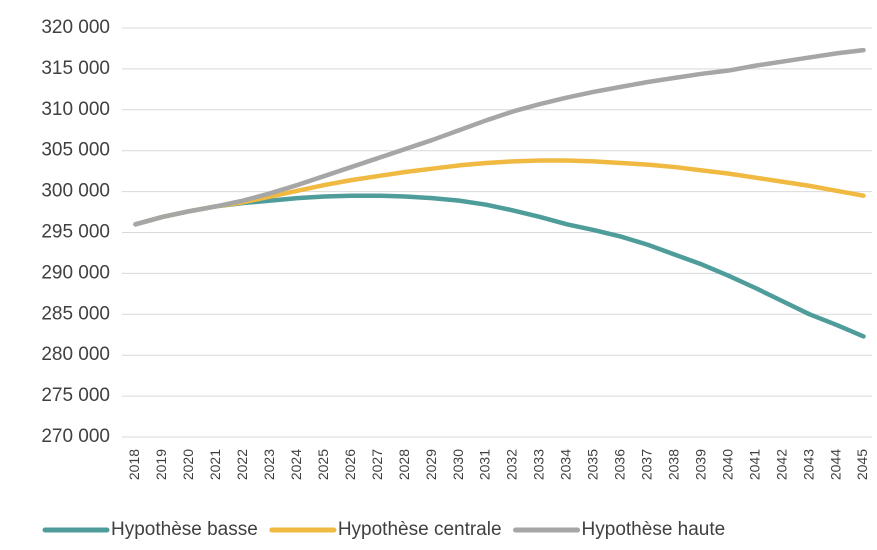  Describe the element at coordinates (420, 529) in the screenshot. I see `legend-label: Hypothèse centrale` at that location.